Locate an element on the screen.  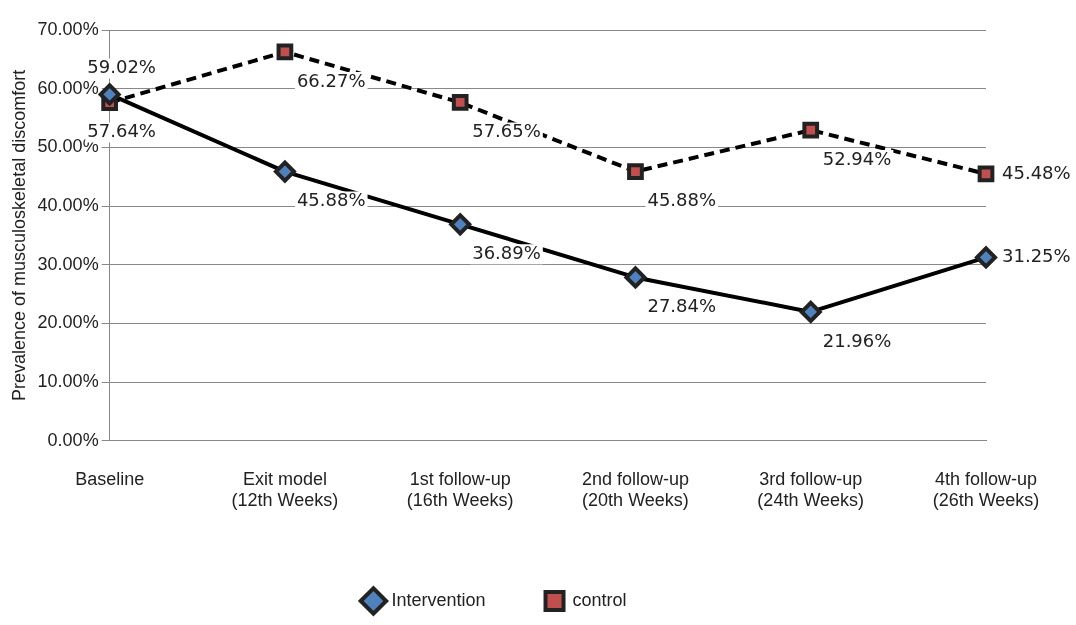
data-label: 27.84% is located at coordinates (682, 306).